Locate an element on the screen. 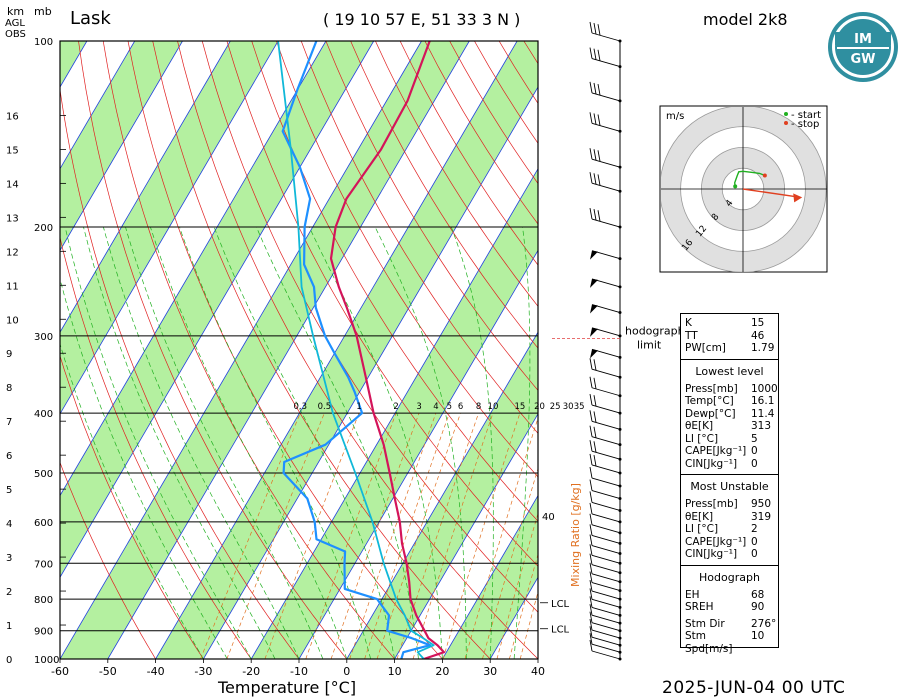 This screenshot has width=910, height=700. hodograph-index-value: 90 is located at coordinates (758, 607).